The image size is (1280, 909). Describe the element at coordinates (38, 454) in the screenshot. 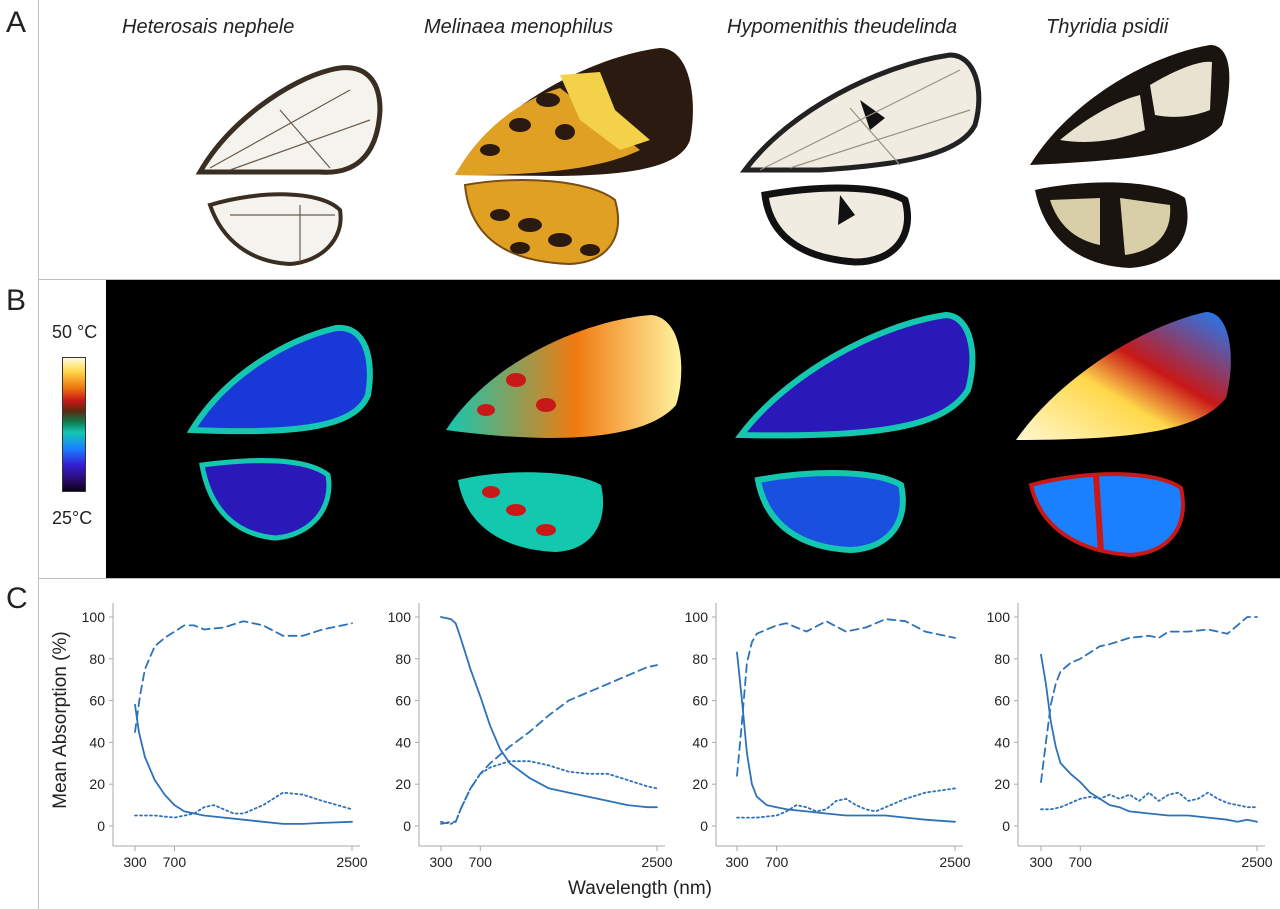

I see `figure-left-border` at that location.